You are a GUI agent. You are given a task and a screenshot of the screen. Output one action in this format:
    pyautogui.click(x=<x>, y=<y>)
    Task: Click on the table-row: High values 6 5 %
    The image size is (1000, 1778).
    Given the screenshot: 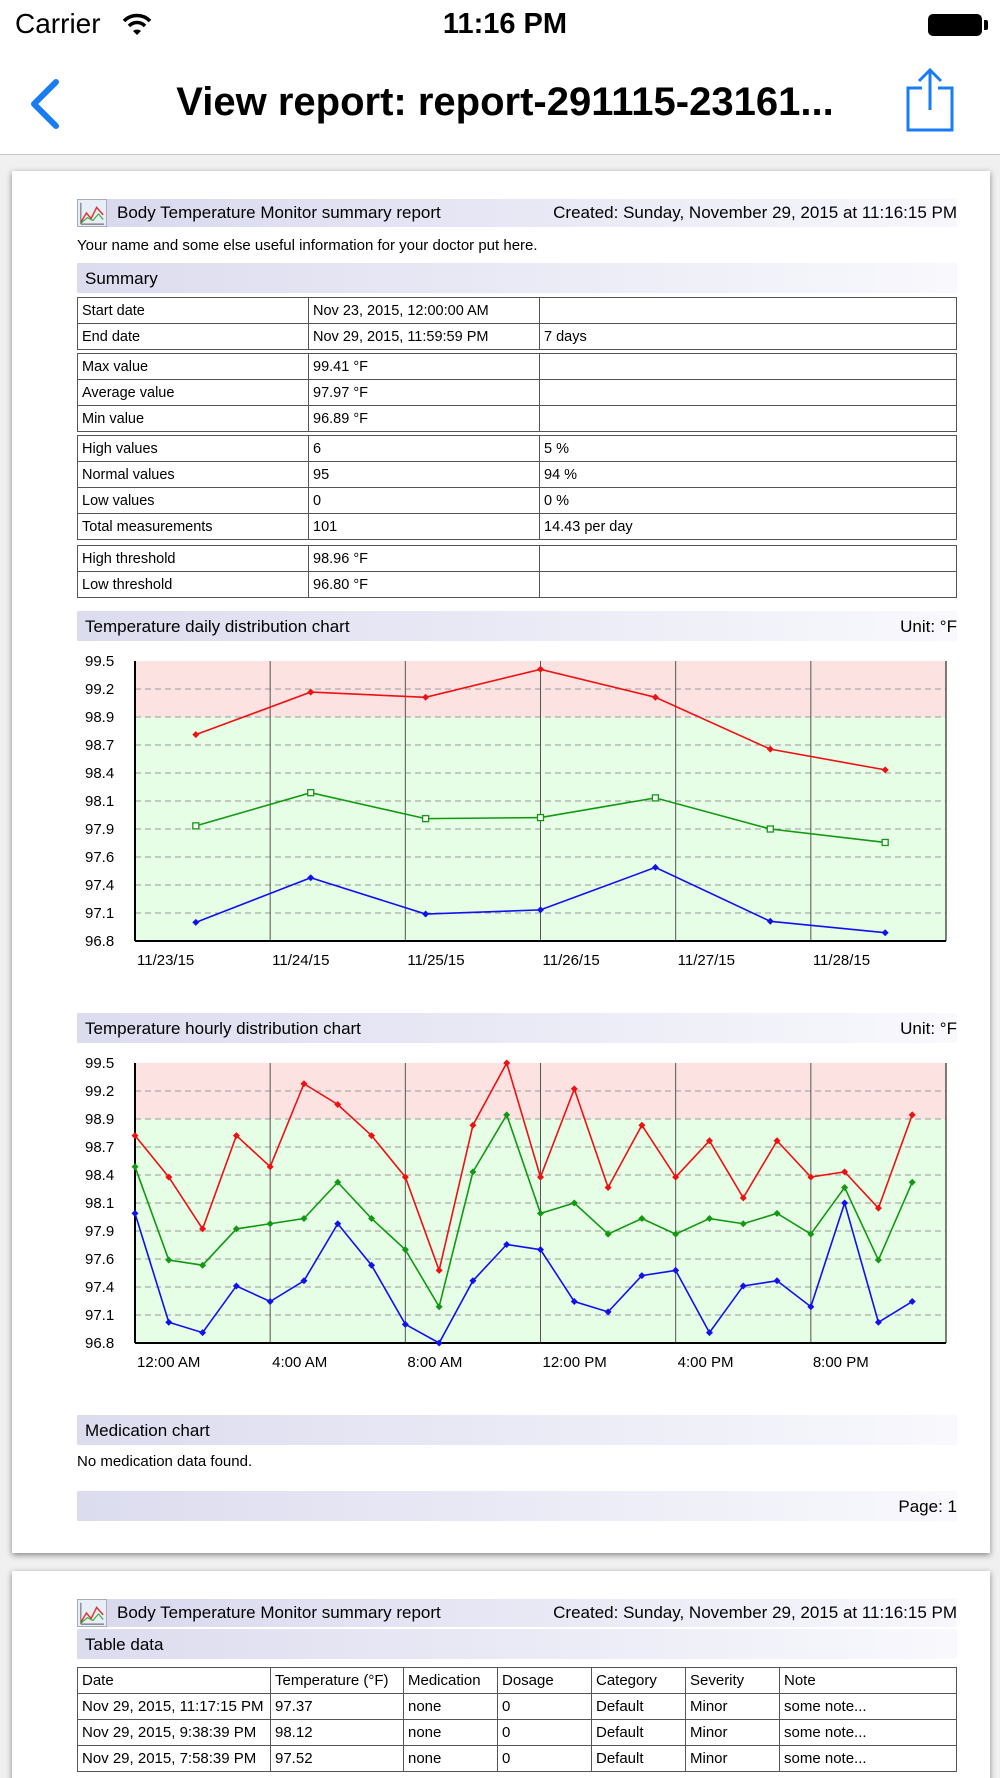 What is the action you would take?
    pyautogui.click(x=517, y=448)
    